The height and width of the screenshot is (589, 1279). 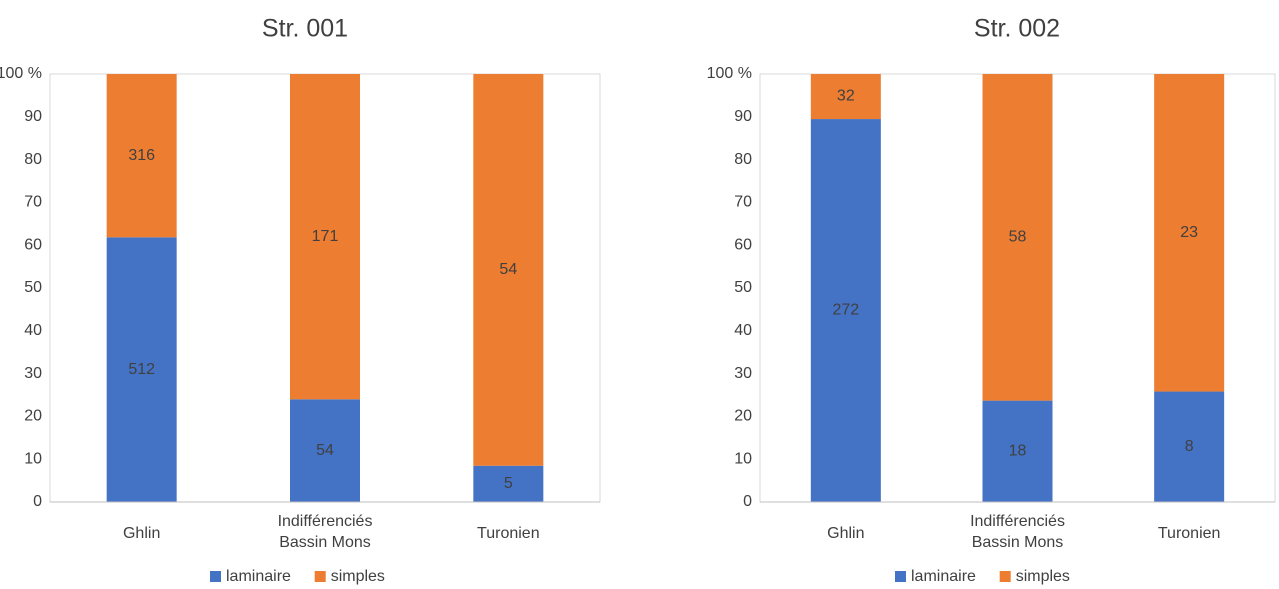 I want to click on data-label: 316, so click(x=141, y=155).